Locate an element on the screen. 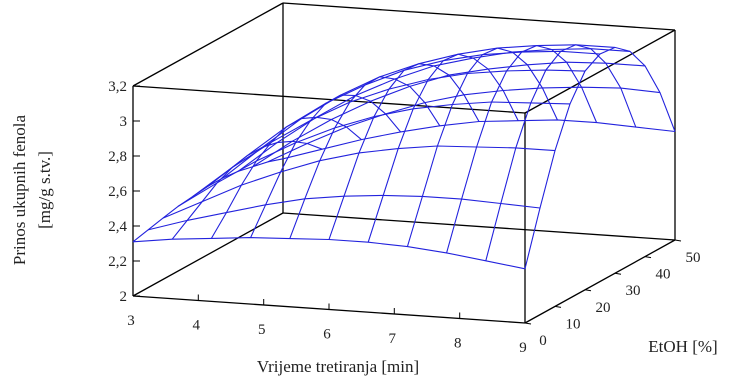 This screenshot has width=734, height=378. x-tick-label: 5 is located at coordinates (262, 330).